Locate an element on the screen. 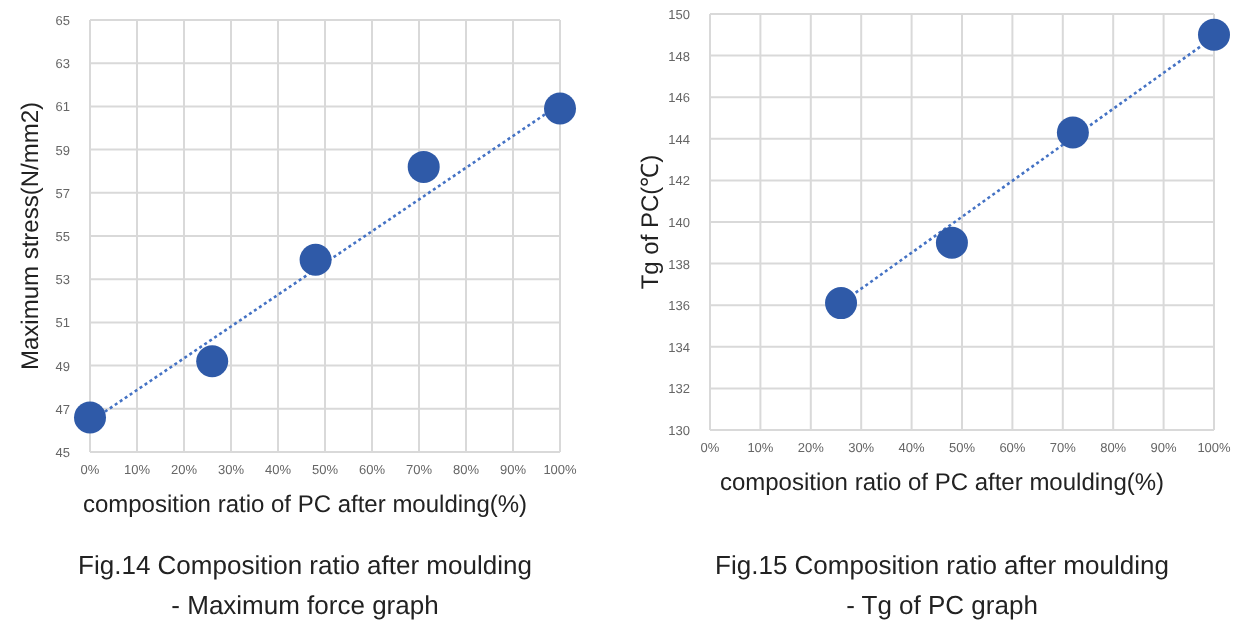  text: Fig.14 Composition ratio after moulding - Maximum force graph is located at coordinates (305, 585).